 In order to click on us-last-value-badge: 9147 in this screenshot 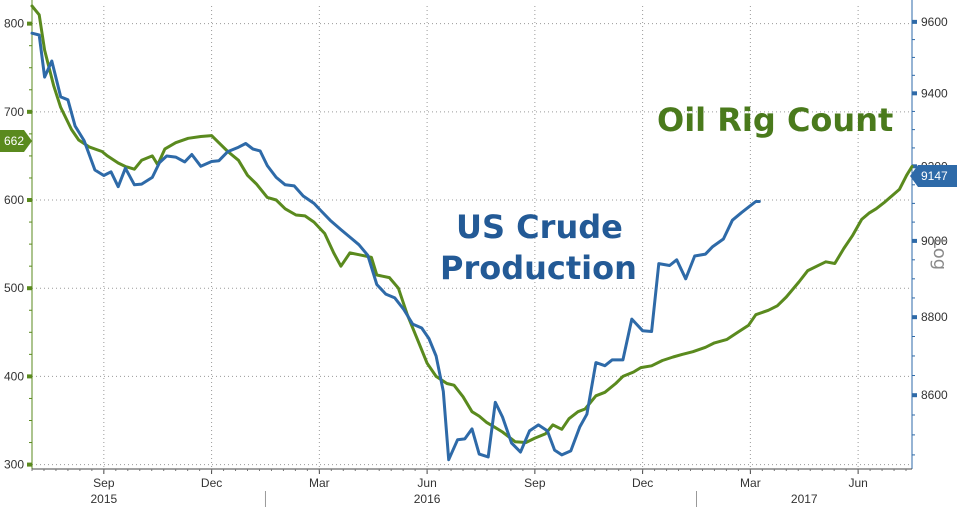, I will do `click(933, 176)`.